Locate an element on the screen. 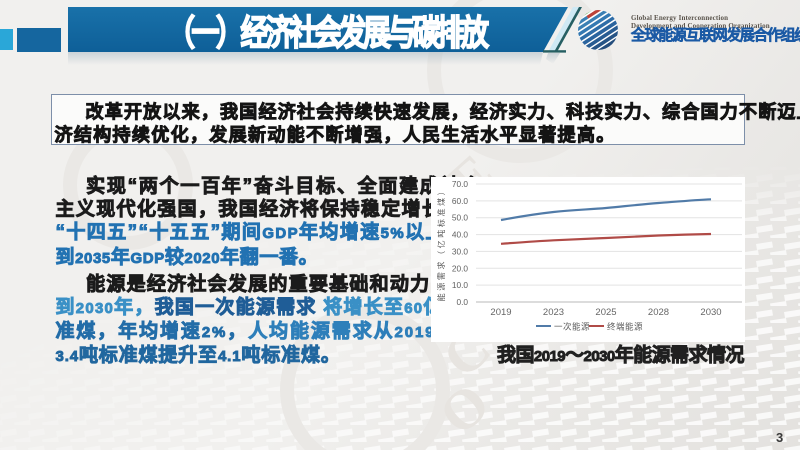 This screenshot has height=450, width=800. svg-text: 70.0 is located at coordinates (460, 184).